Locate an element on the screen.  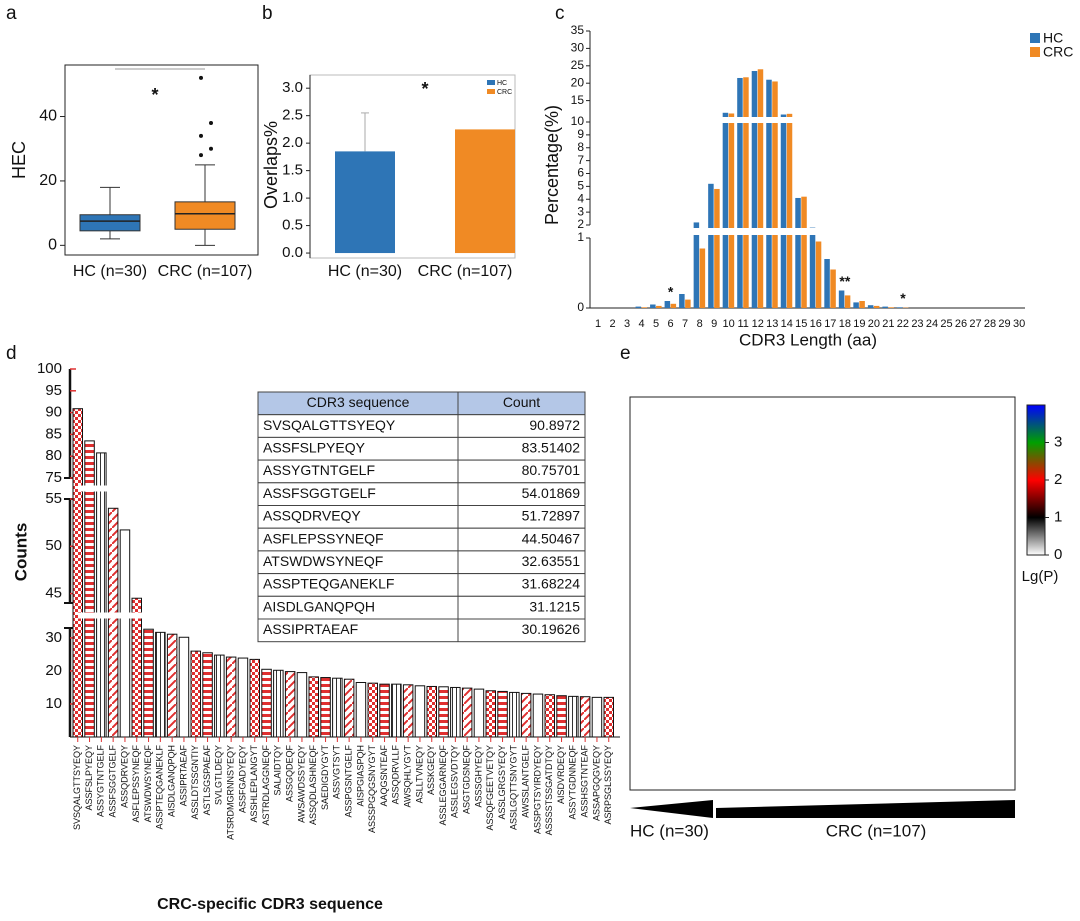
x-tick-label: 27 is located at coordinates (975, 324).